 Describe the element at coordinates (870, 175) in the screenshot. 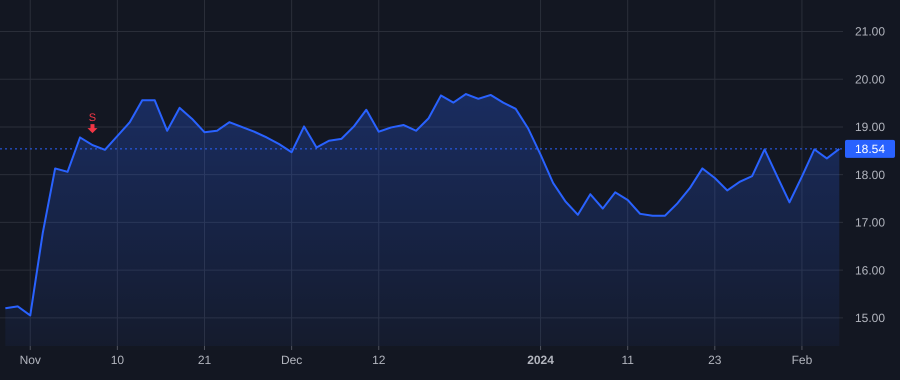

I see `y-tick-label: 18.00` at that location.